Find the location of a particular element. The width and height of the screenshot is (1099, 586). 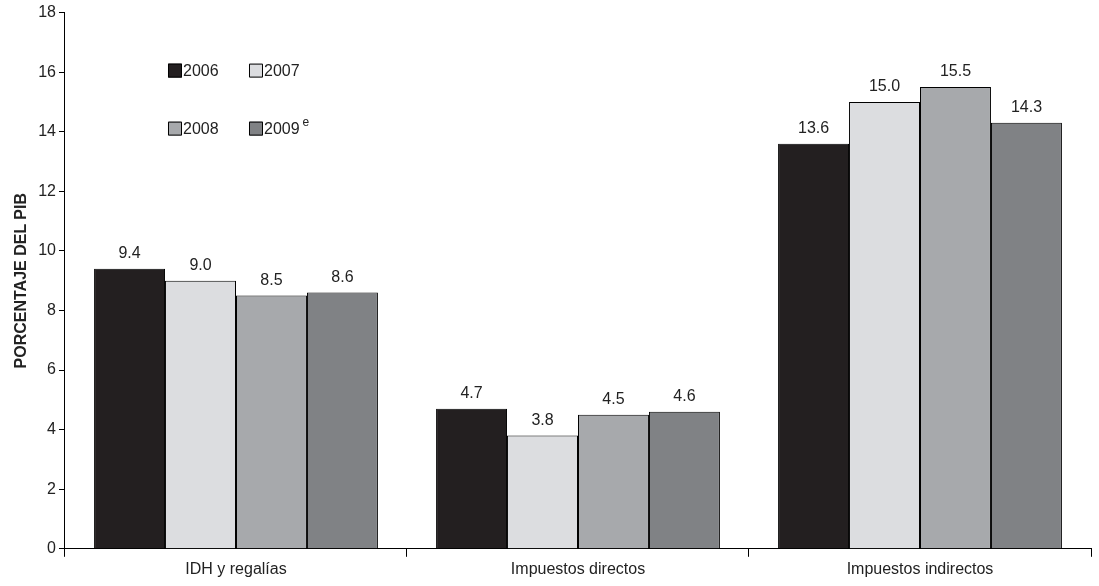

y-tick-label: 0 is located at coordinates (52, 548).